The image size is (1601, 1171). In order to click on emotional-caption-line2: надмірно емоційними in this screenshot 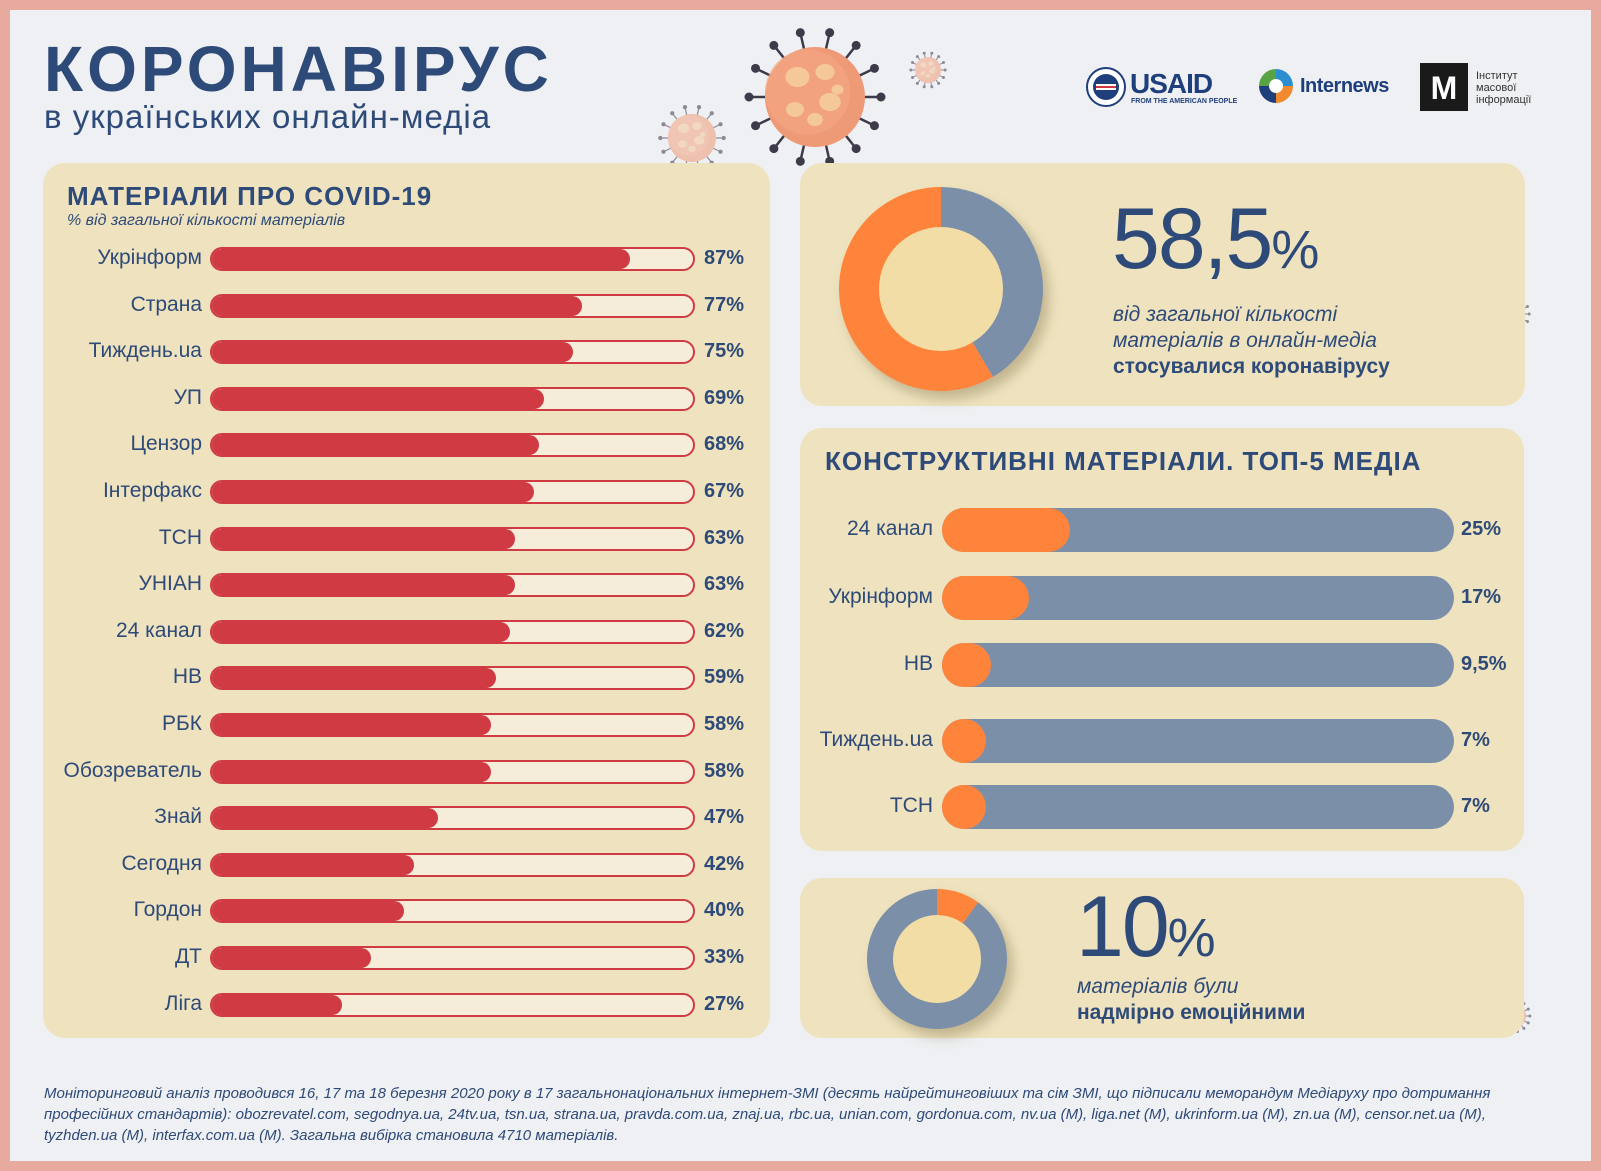, I will do `click(1191, 1012)`.